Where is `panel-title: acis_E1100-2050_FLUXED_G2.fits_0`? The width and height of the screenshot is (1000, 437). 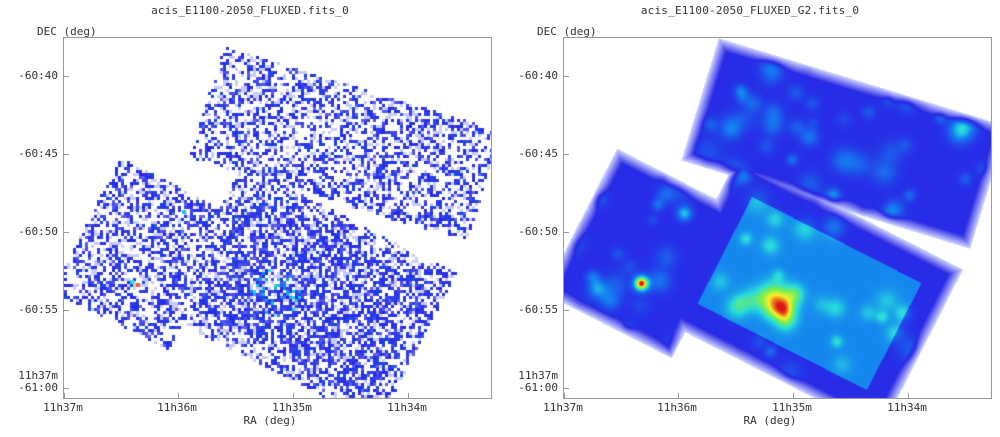 panel-title: acis_E1100-2050_FLUXED_G2.fits_0 is located at coordinates (750, 10).